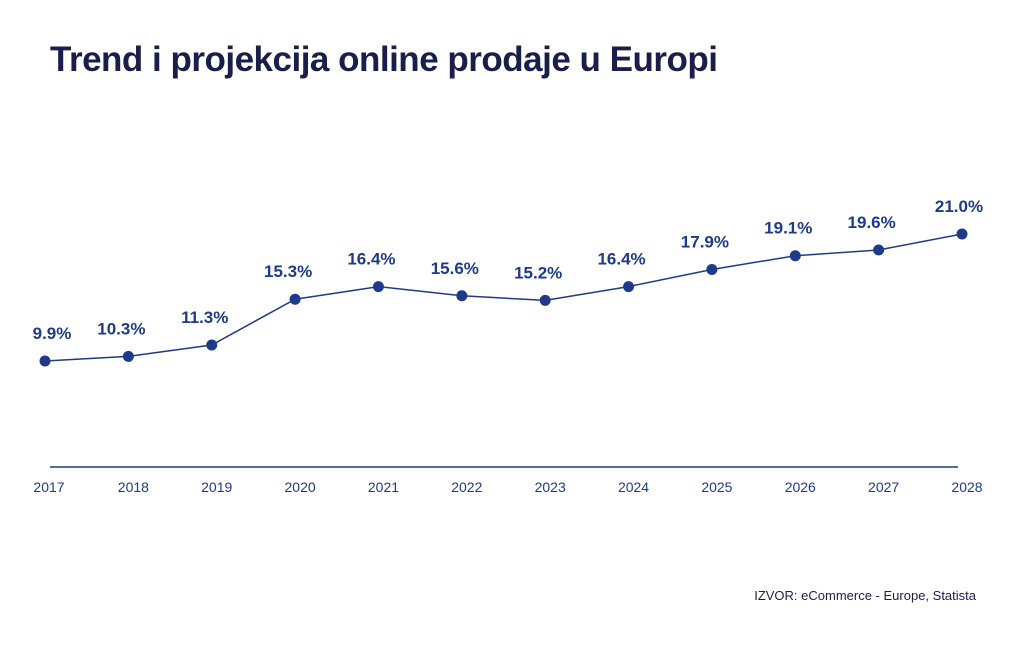 This screenshot has height=660, width=1024. What do you see at coordinates (716, 487) in the screenshot?
I see `x-tick-label-2025: 2025` at bounding box center [716, 487].